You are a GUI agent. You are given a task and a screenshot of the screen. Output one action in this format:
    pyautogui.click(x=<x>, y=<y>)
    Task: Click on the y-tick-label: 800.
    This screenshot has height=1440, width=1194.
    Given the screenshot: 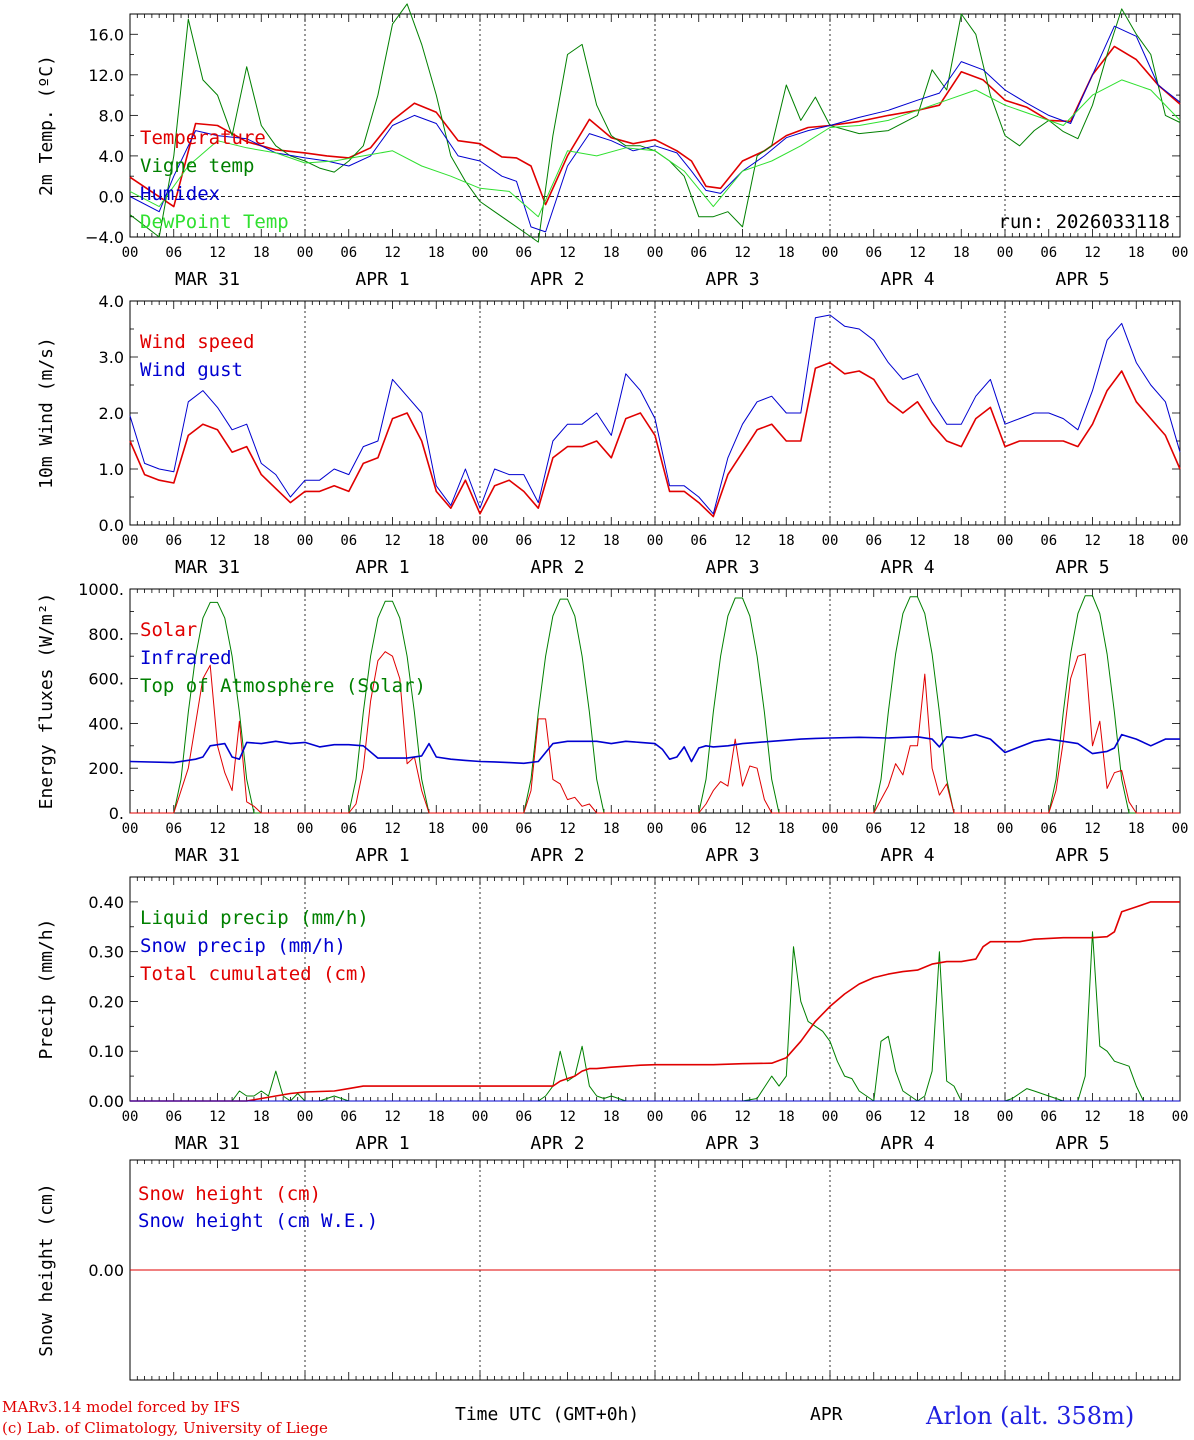 What is the action you would take?
    pyautogui.click(x=106, y=634)
    